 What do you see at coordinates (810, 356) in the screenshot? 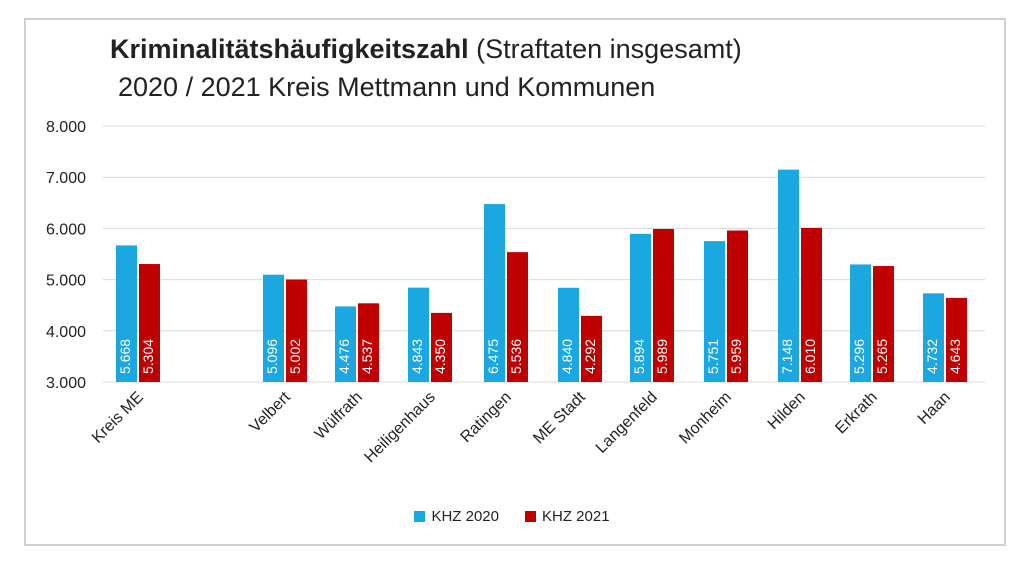
I see `data-label-2021: 6.010` at bounding box center [810, 356].